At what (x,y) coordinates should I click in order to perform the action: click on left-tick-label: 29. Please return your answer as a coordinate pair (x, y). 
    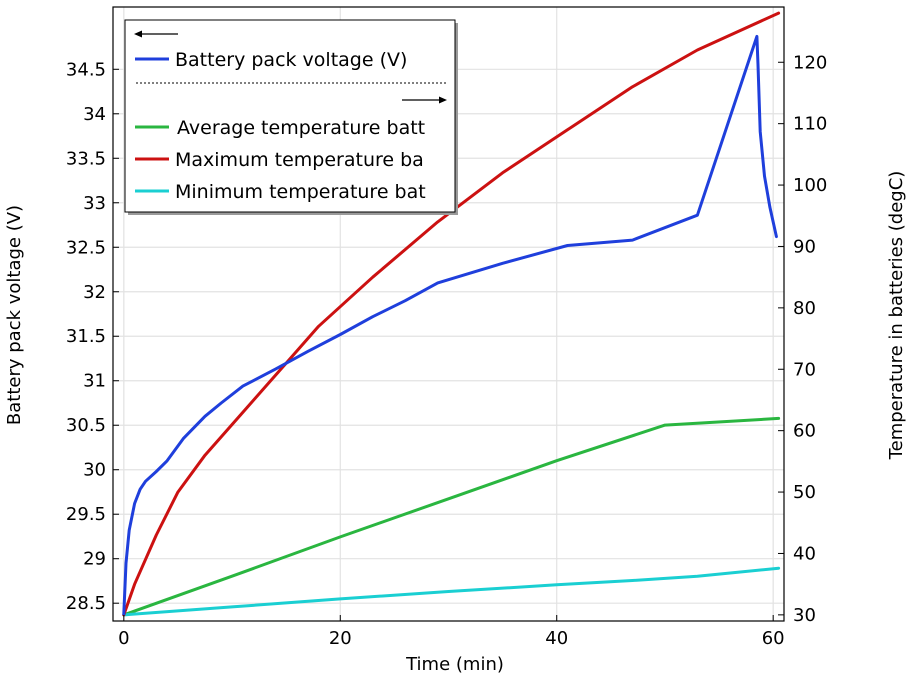
    Looking at the image, I should click on (94, 559).